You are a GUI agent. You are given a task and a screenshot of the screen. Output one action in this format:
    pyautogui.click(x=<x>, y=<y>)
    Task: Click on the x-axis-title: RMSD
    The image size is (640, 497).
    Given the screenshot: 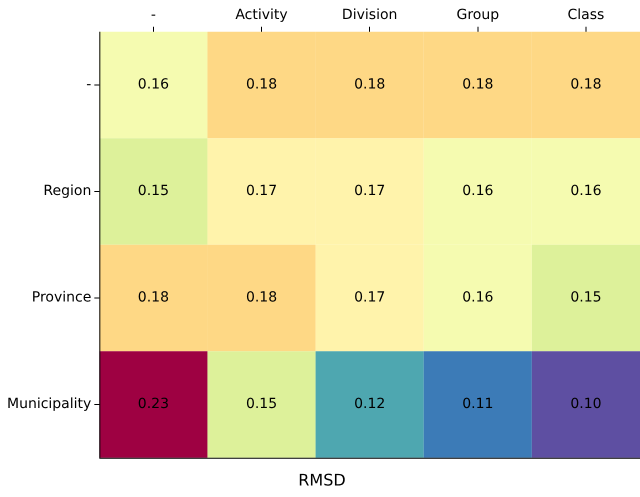 What is the action you would take?
    pyautogui.click(x=322, y=480)
    